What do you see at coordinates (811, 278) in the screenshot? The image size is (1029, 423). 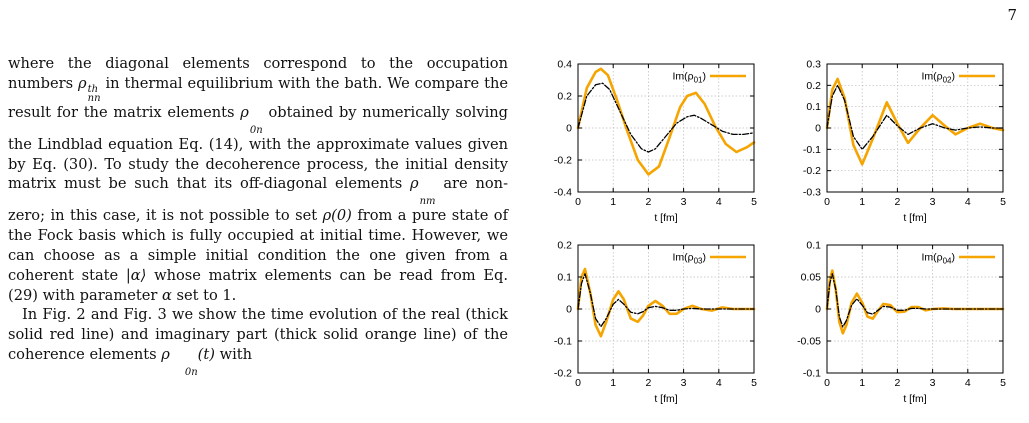 I see `y-tick-label: 0.05` at bounding box center [811, 278].